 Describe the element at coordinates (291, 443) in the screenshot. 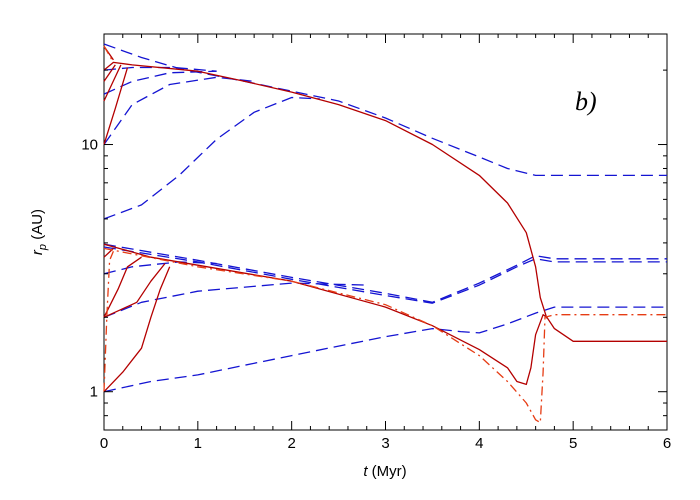

I see `x-tick-label: 2` at that location.